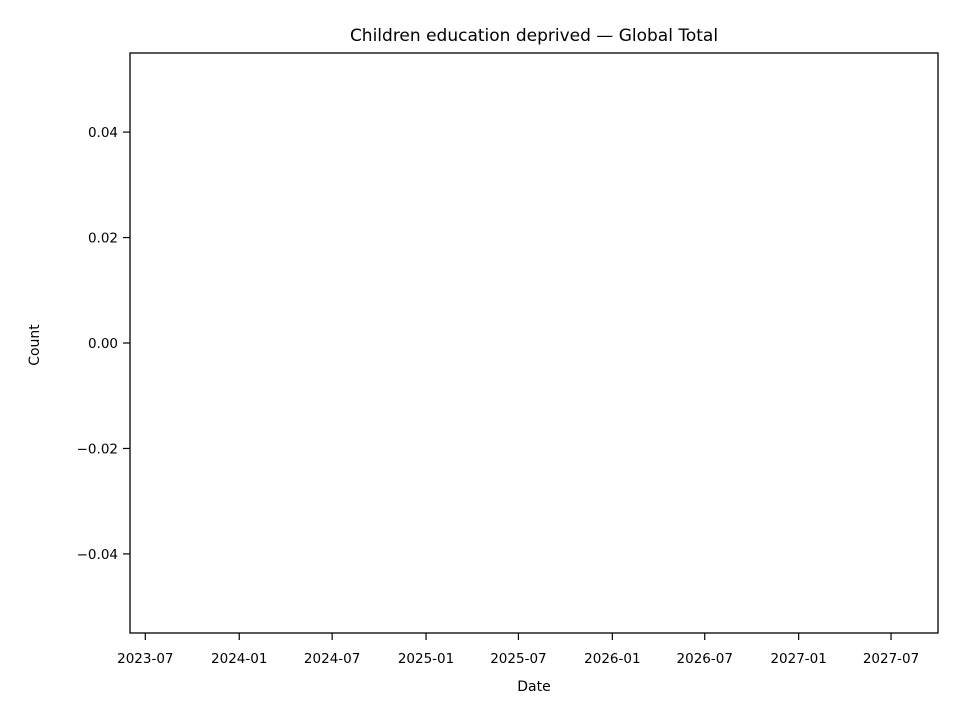 This screenshot has width=960, height=720. Describe the element at coordinates (533, 687) in the screenshot. I see `x-axis-label: Date` at that location.